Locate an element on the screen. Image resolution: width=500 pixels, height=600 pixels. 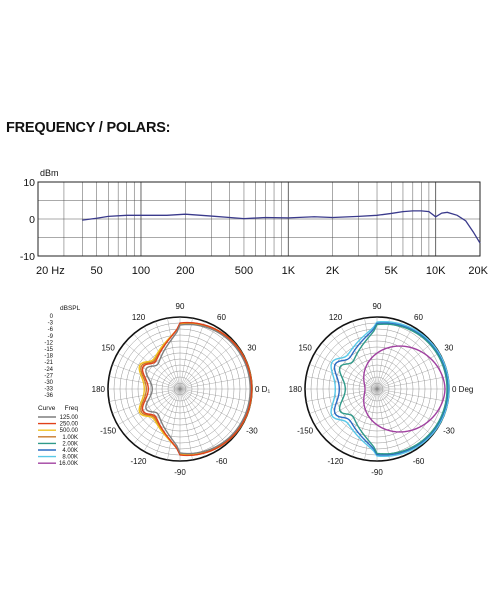
polar-rtick-label: -3 is located at coordinates (51, 324).